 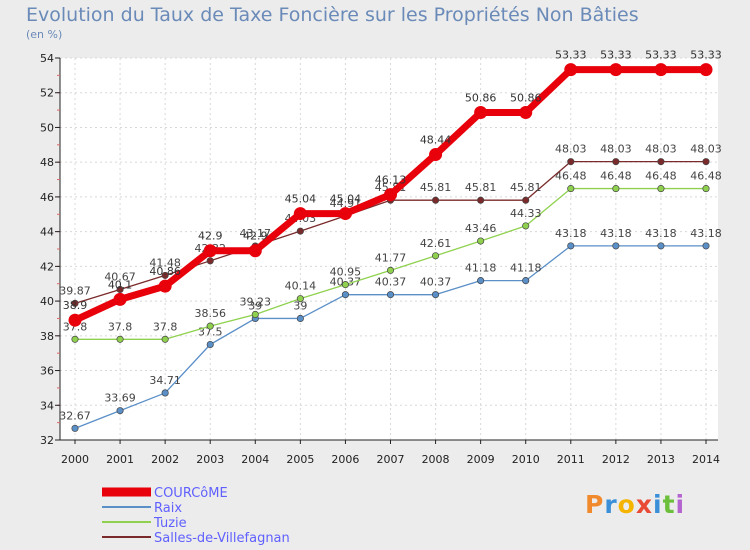 I want to click on data-label: 50.86, so click(x=481, y=98).